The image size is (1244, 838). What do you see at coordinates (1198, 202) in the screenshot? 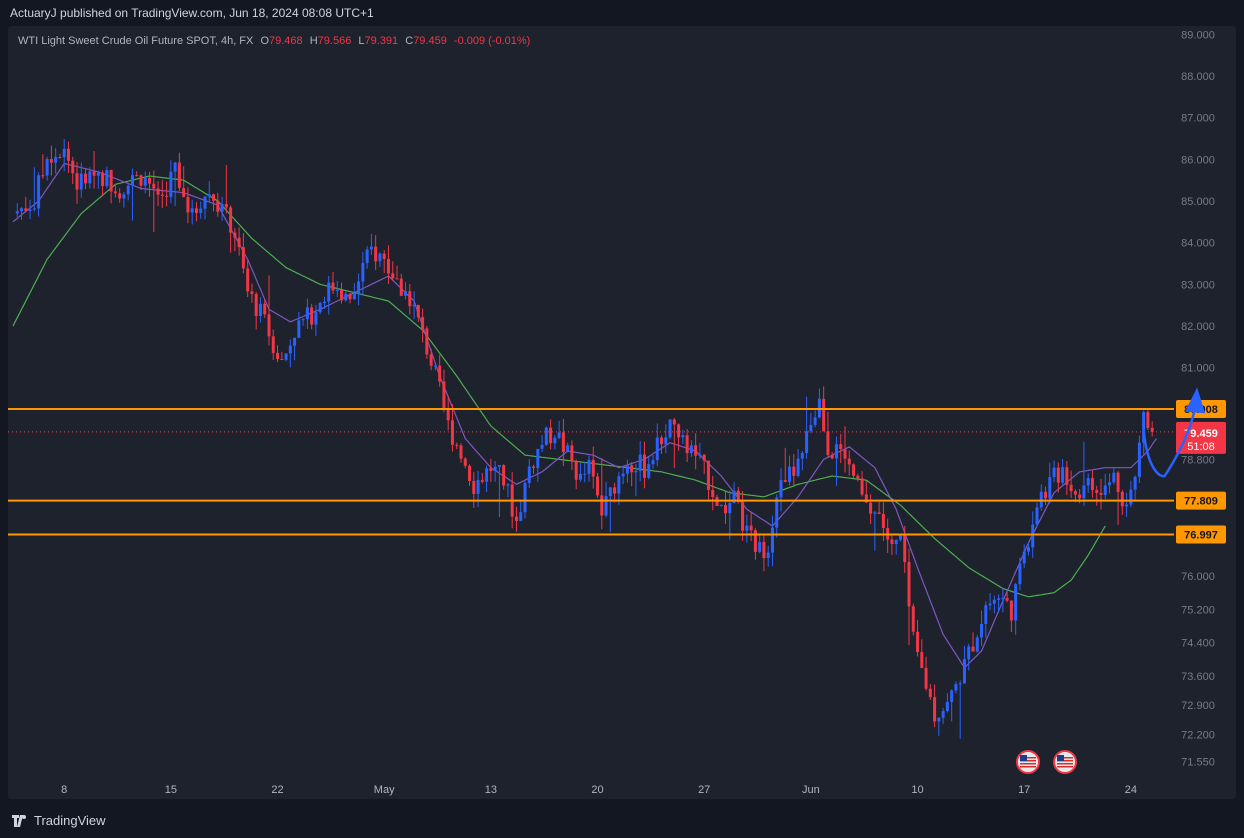
I see `y-tick-label: 85.000` at bounding box center [1198, 202].